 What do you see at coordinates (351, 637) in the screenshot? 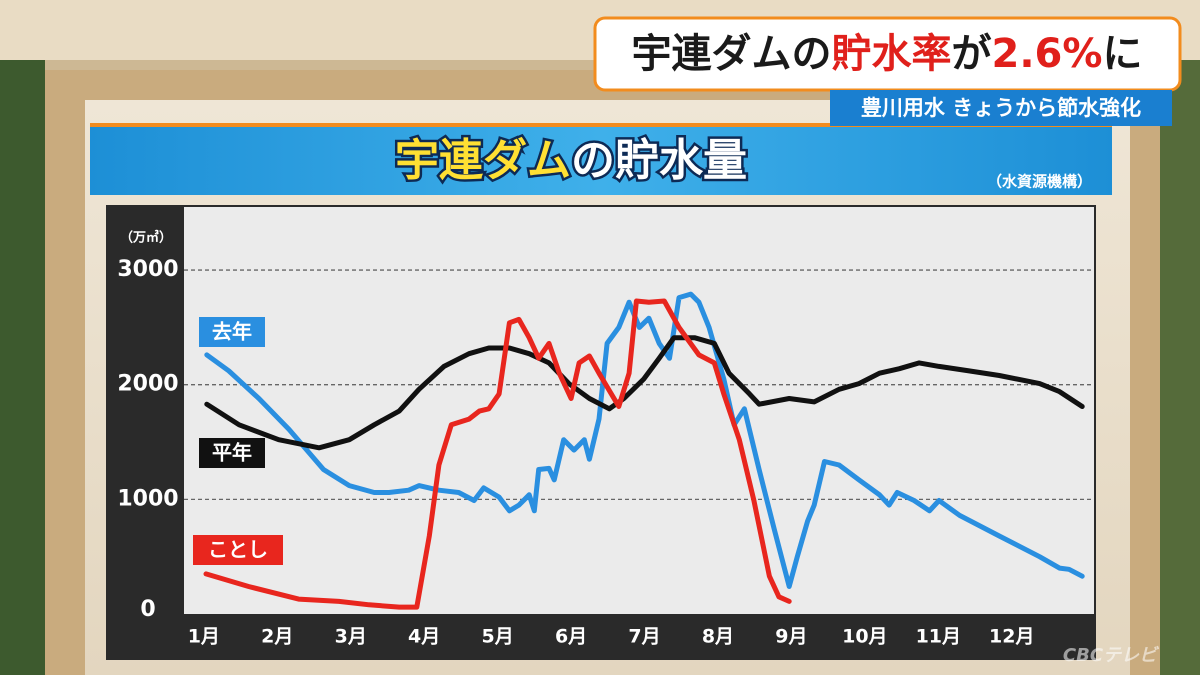
I see `x-tick-label: 3月` at bounding box center [351, 637].